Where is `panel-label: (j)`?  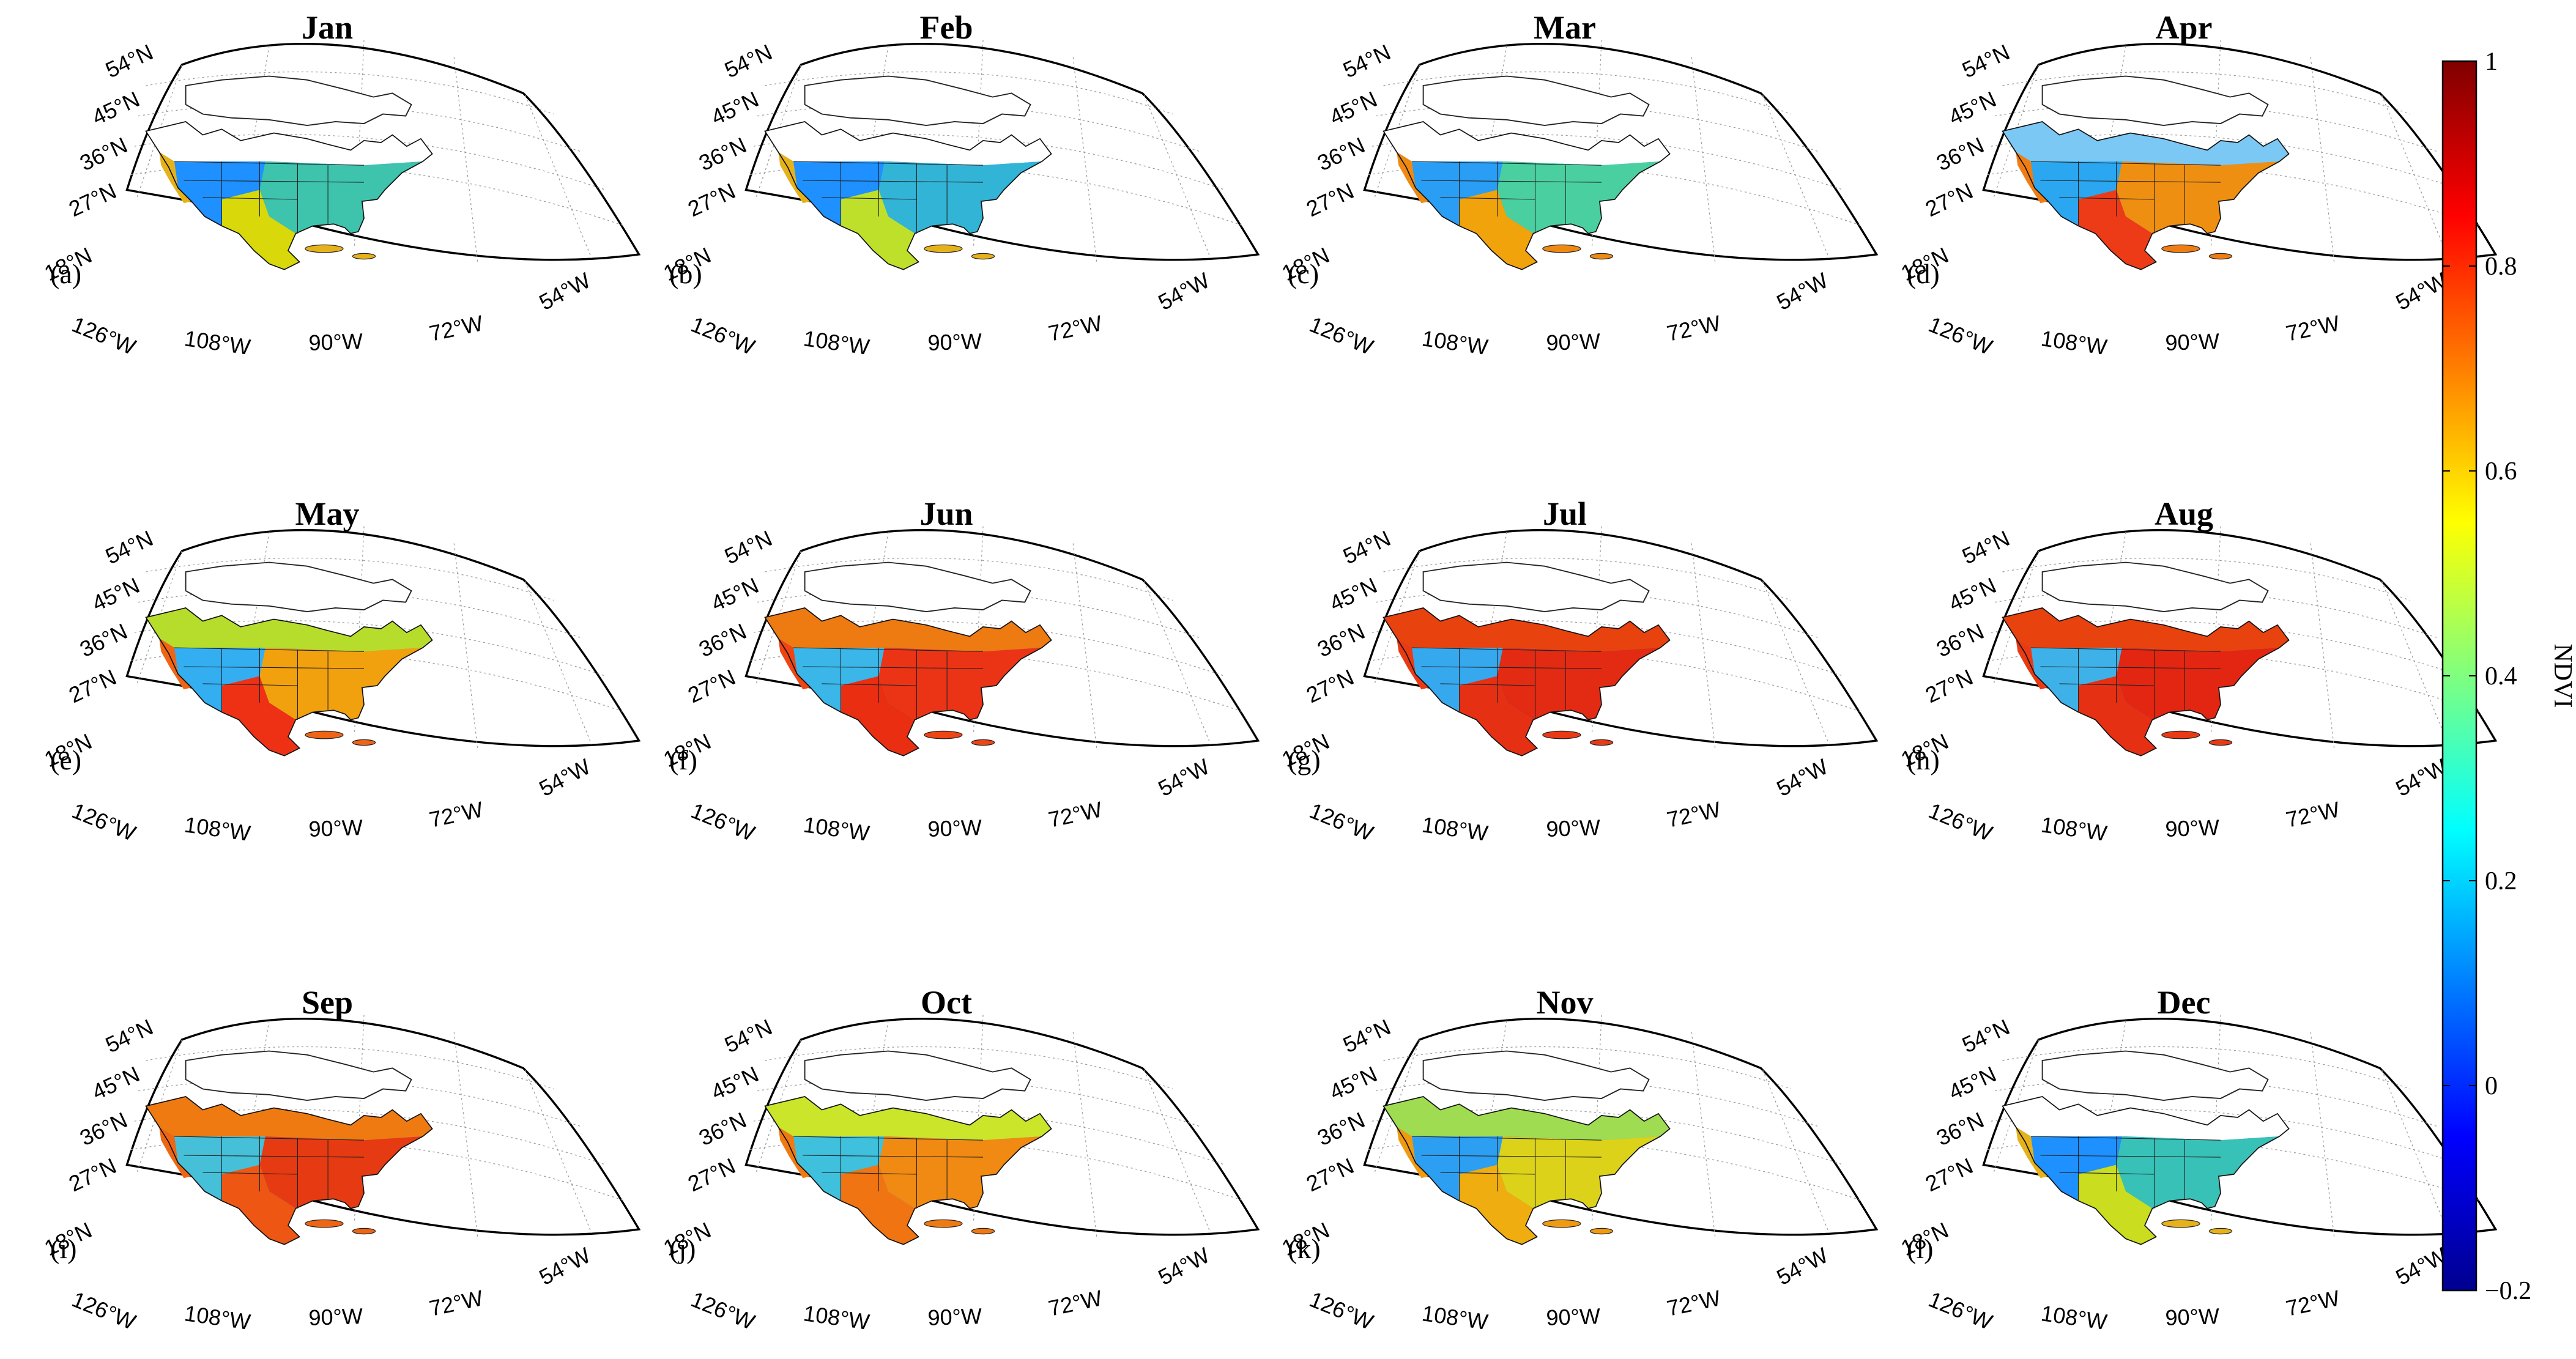 panel-label: (j) is located at coordinates (682, 1248).